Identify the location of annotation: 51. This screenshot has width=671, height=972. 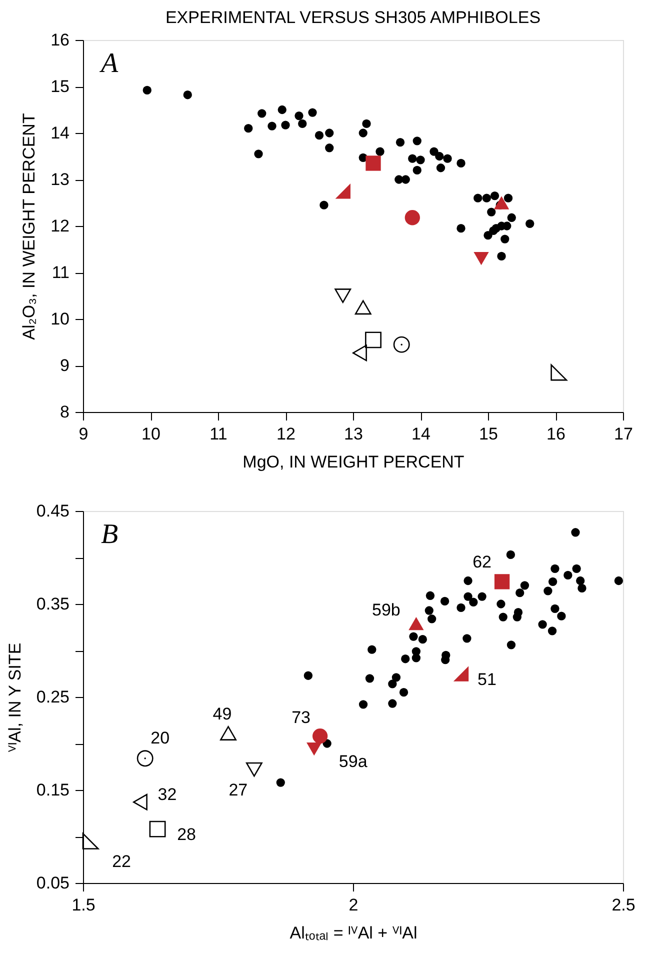
(487, 679).